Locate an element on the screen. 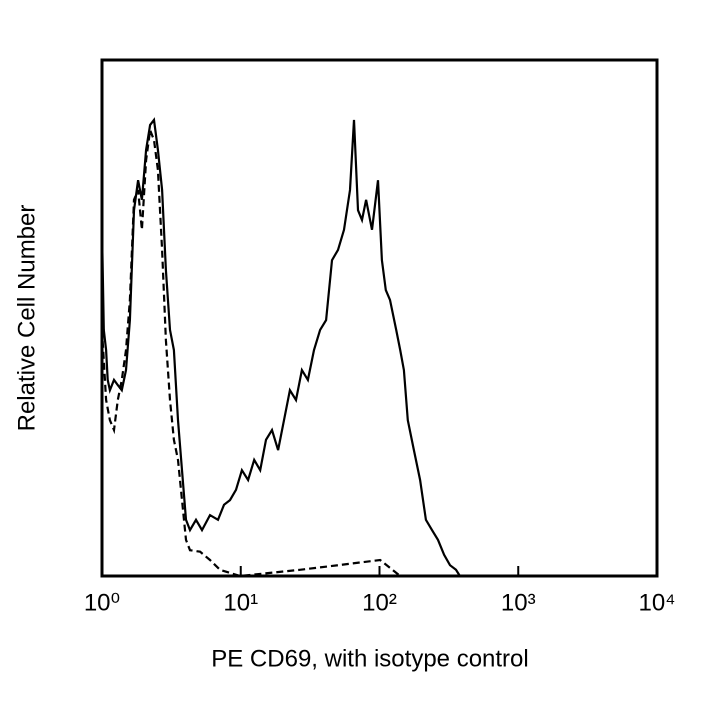 This screenshot has width=720, height=720. y-axis-label: Relative Cell Number is located at coordinates (26, 318).